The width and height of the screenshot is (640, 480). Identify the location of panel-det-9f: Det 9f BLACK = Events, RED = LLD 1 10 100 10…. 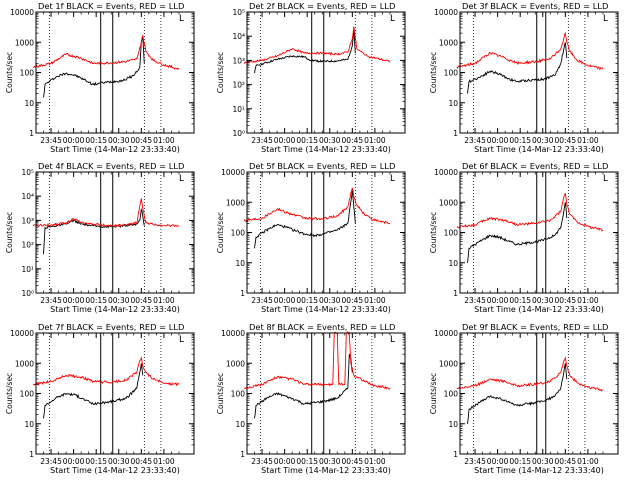
(524, 398).